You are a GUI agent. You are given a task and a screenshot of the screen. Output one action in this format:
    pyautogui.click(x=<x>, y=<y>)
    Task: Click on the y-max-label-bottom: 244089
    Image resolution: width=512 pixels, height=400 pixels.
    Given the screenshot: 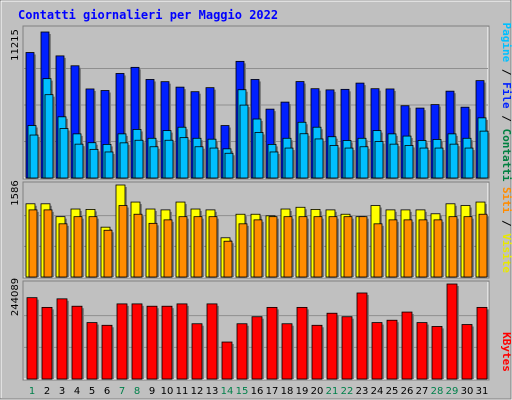 What is the action you would take?
    pyautogui.click(x=15, y=297)
    